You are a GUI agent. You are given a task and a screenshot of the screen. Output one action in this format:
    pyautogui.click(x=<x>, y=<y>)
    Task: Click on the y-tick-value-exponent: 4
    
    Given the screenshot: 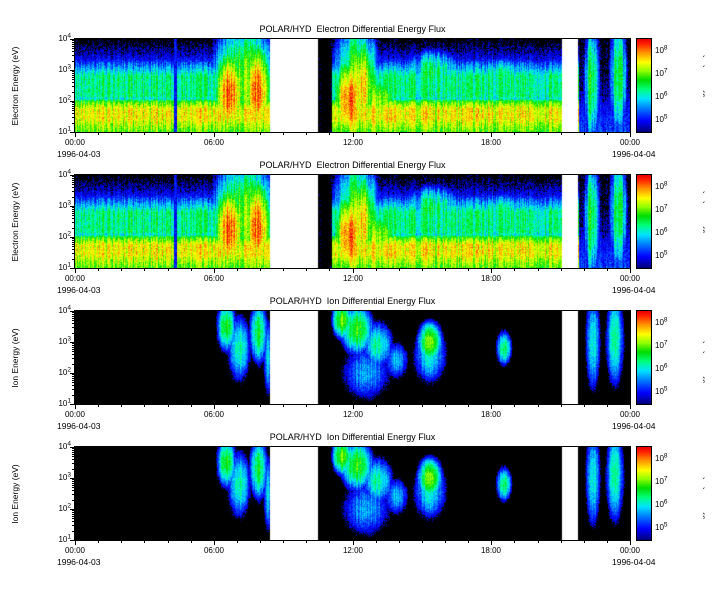 What is the action you would take?
    pyautogui.click(x=69, y=36)
    